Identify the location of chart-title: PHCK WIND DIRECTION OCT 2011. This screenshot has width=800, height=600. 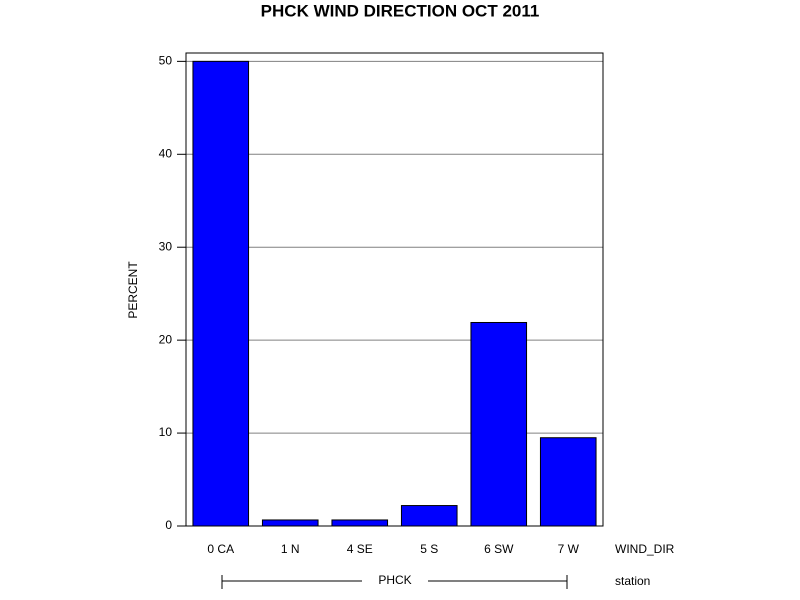
(400, 10).